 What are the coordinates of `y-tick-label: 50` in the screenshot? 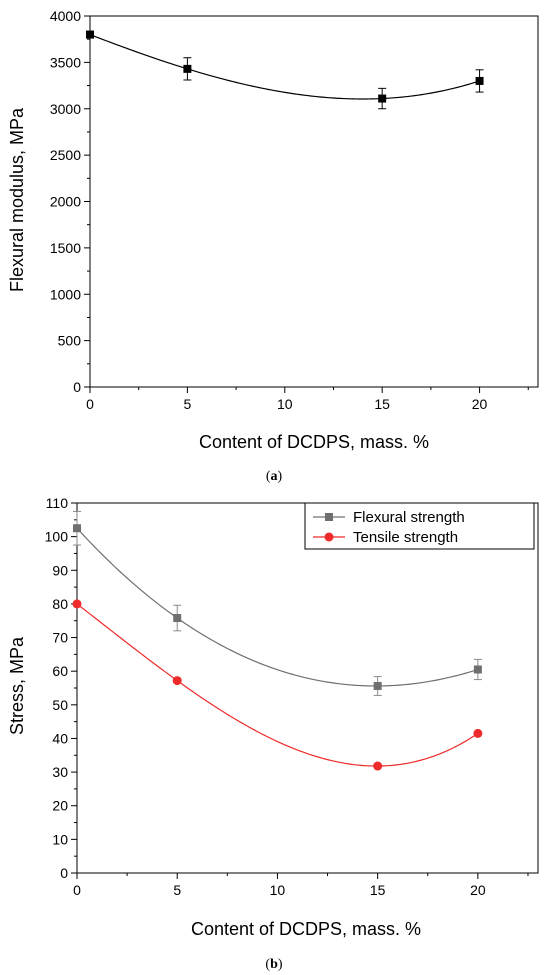 It's located at (60, 705).